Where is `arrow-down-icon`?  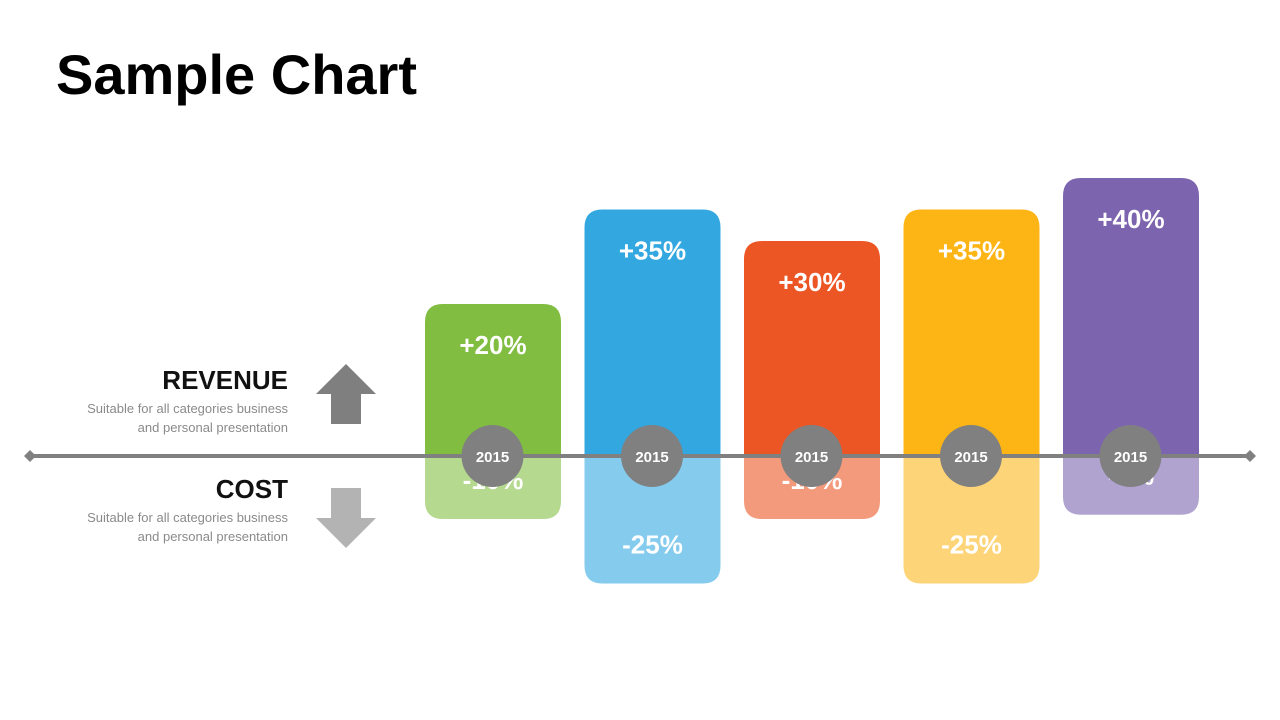 arrow-down-icon is located at coordinates (346, 518).